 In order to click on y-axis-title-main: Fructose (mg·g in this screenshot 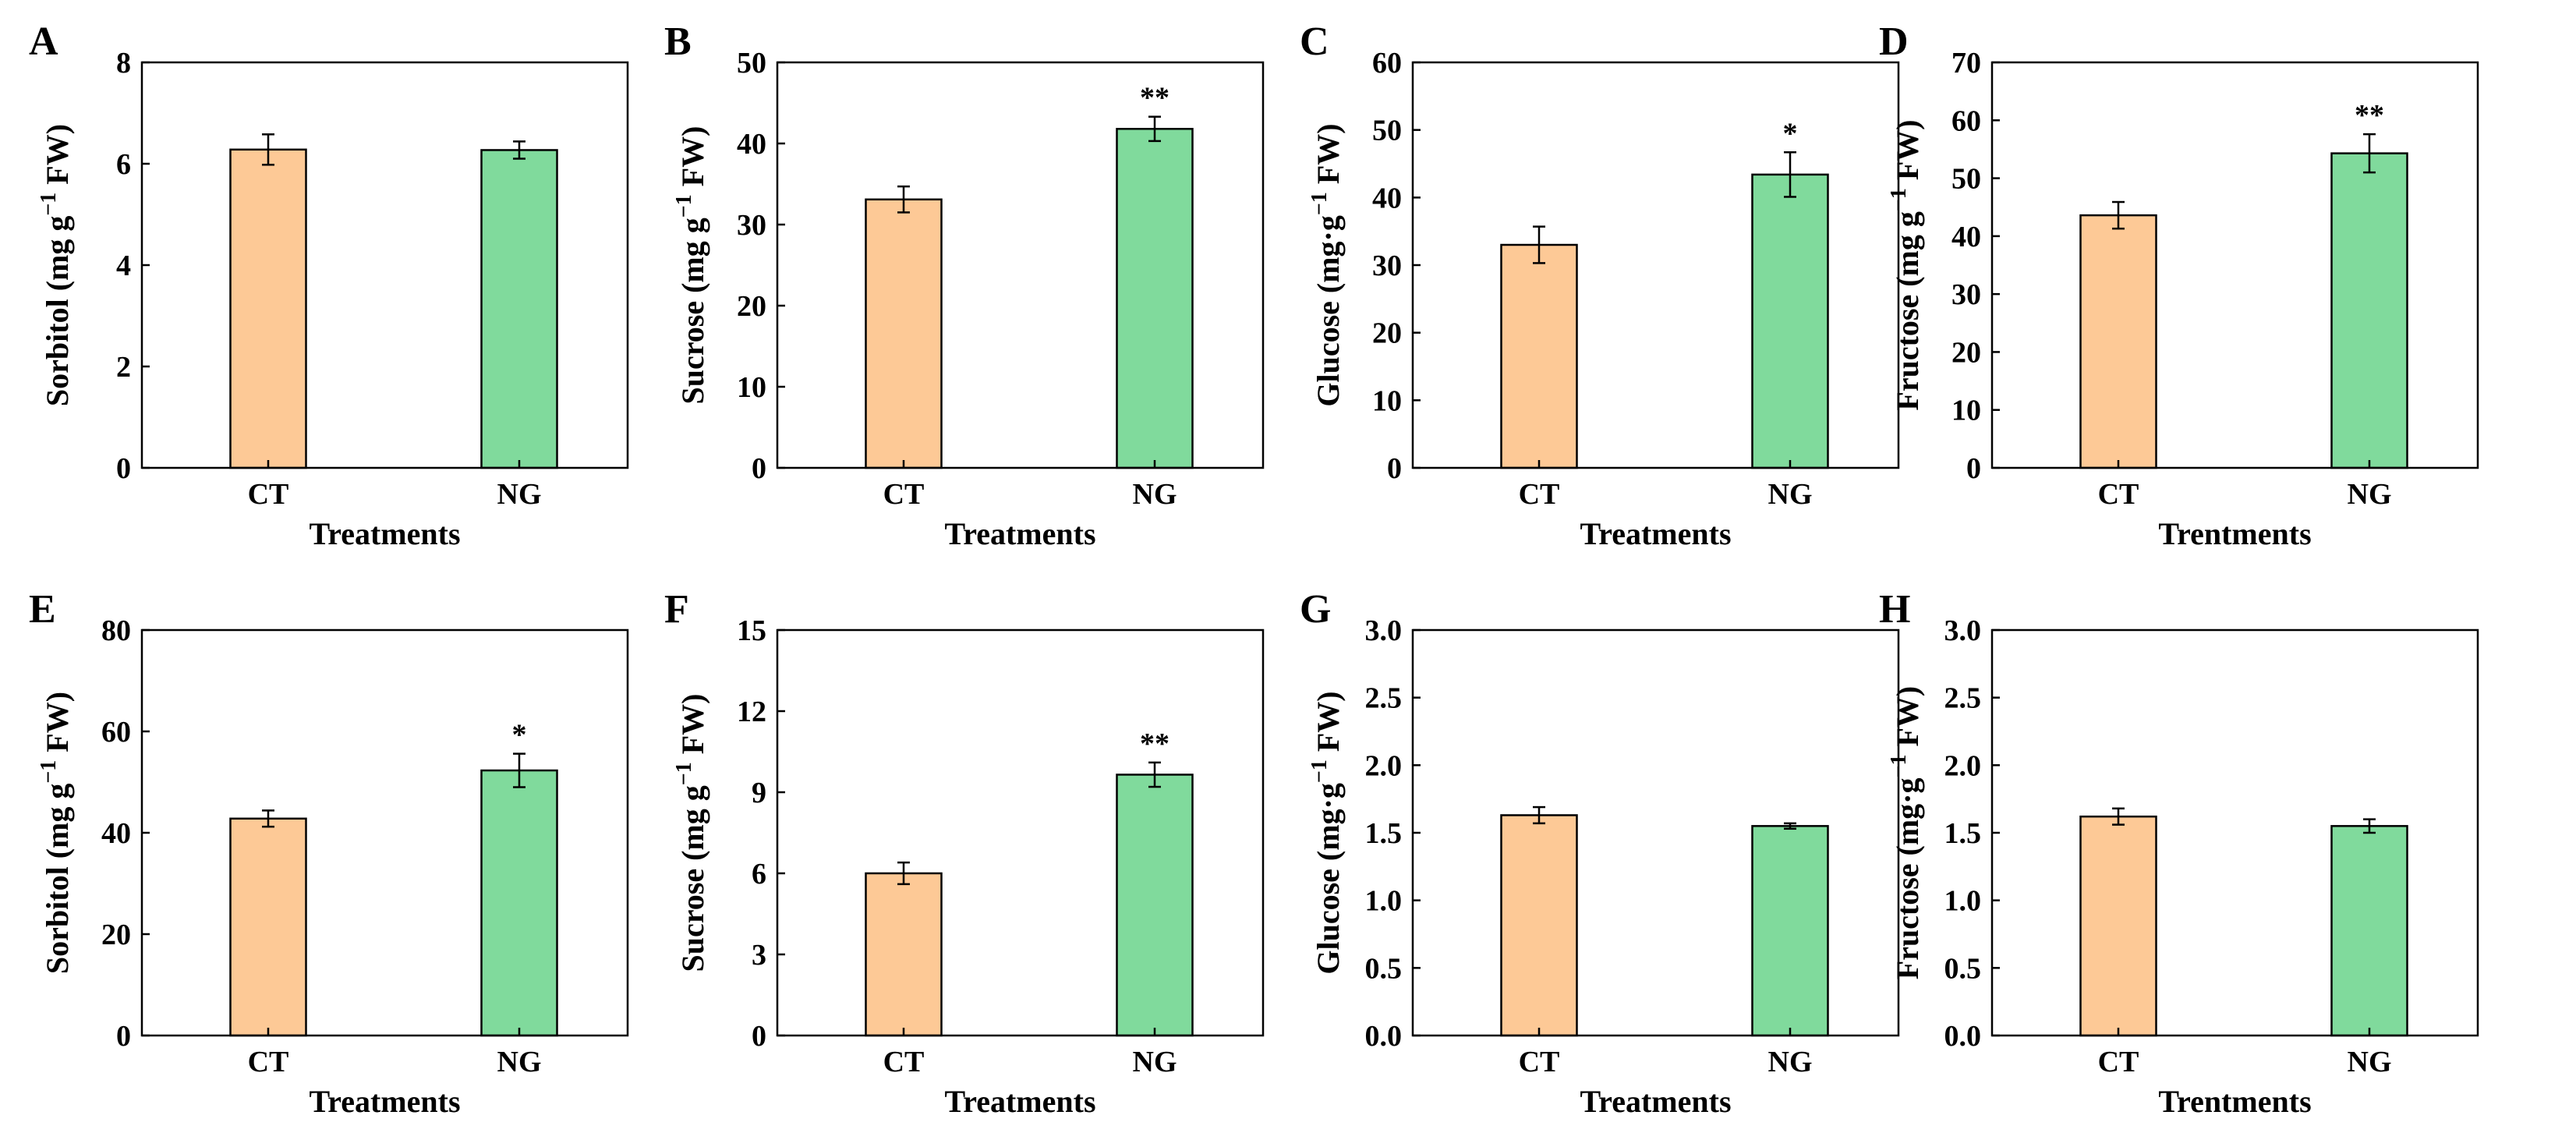, I will do `click(1907, 878)`.